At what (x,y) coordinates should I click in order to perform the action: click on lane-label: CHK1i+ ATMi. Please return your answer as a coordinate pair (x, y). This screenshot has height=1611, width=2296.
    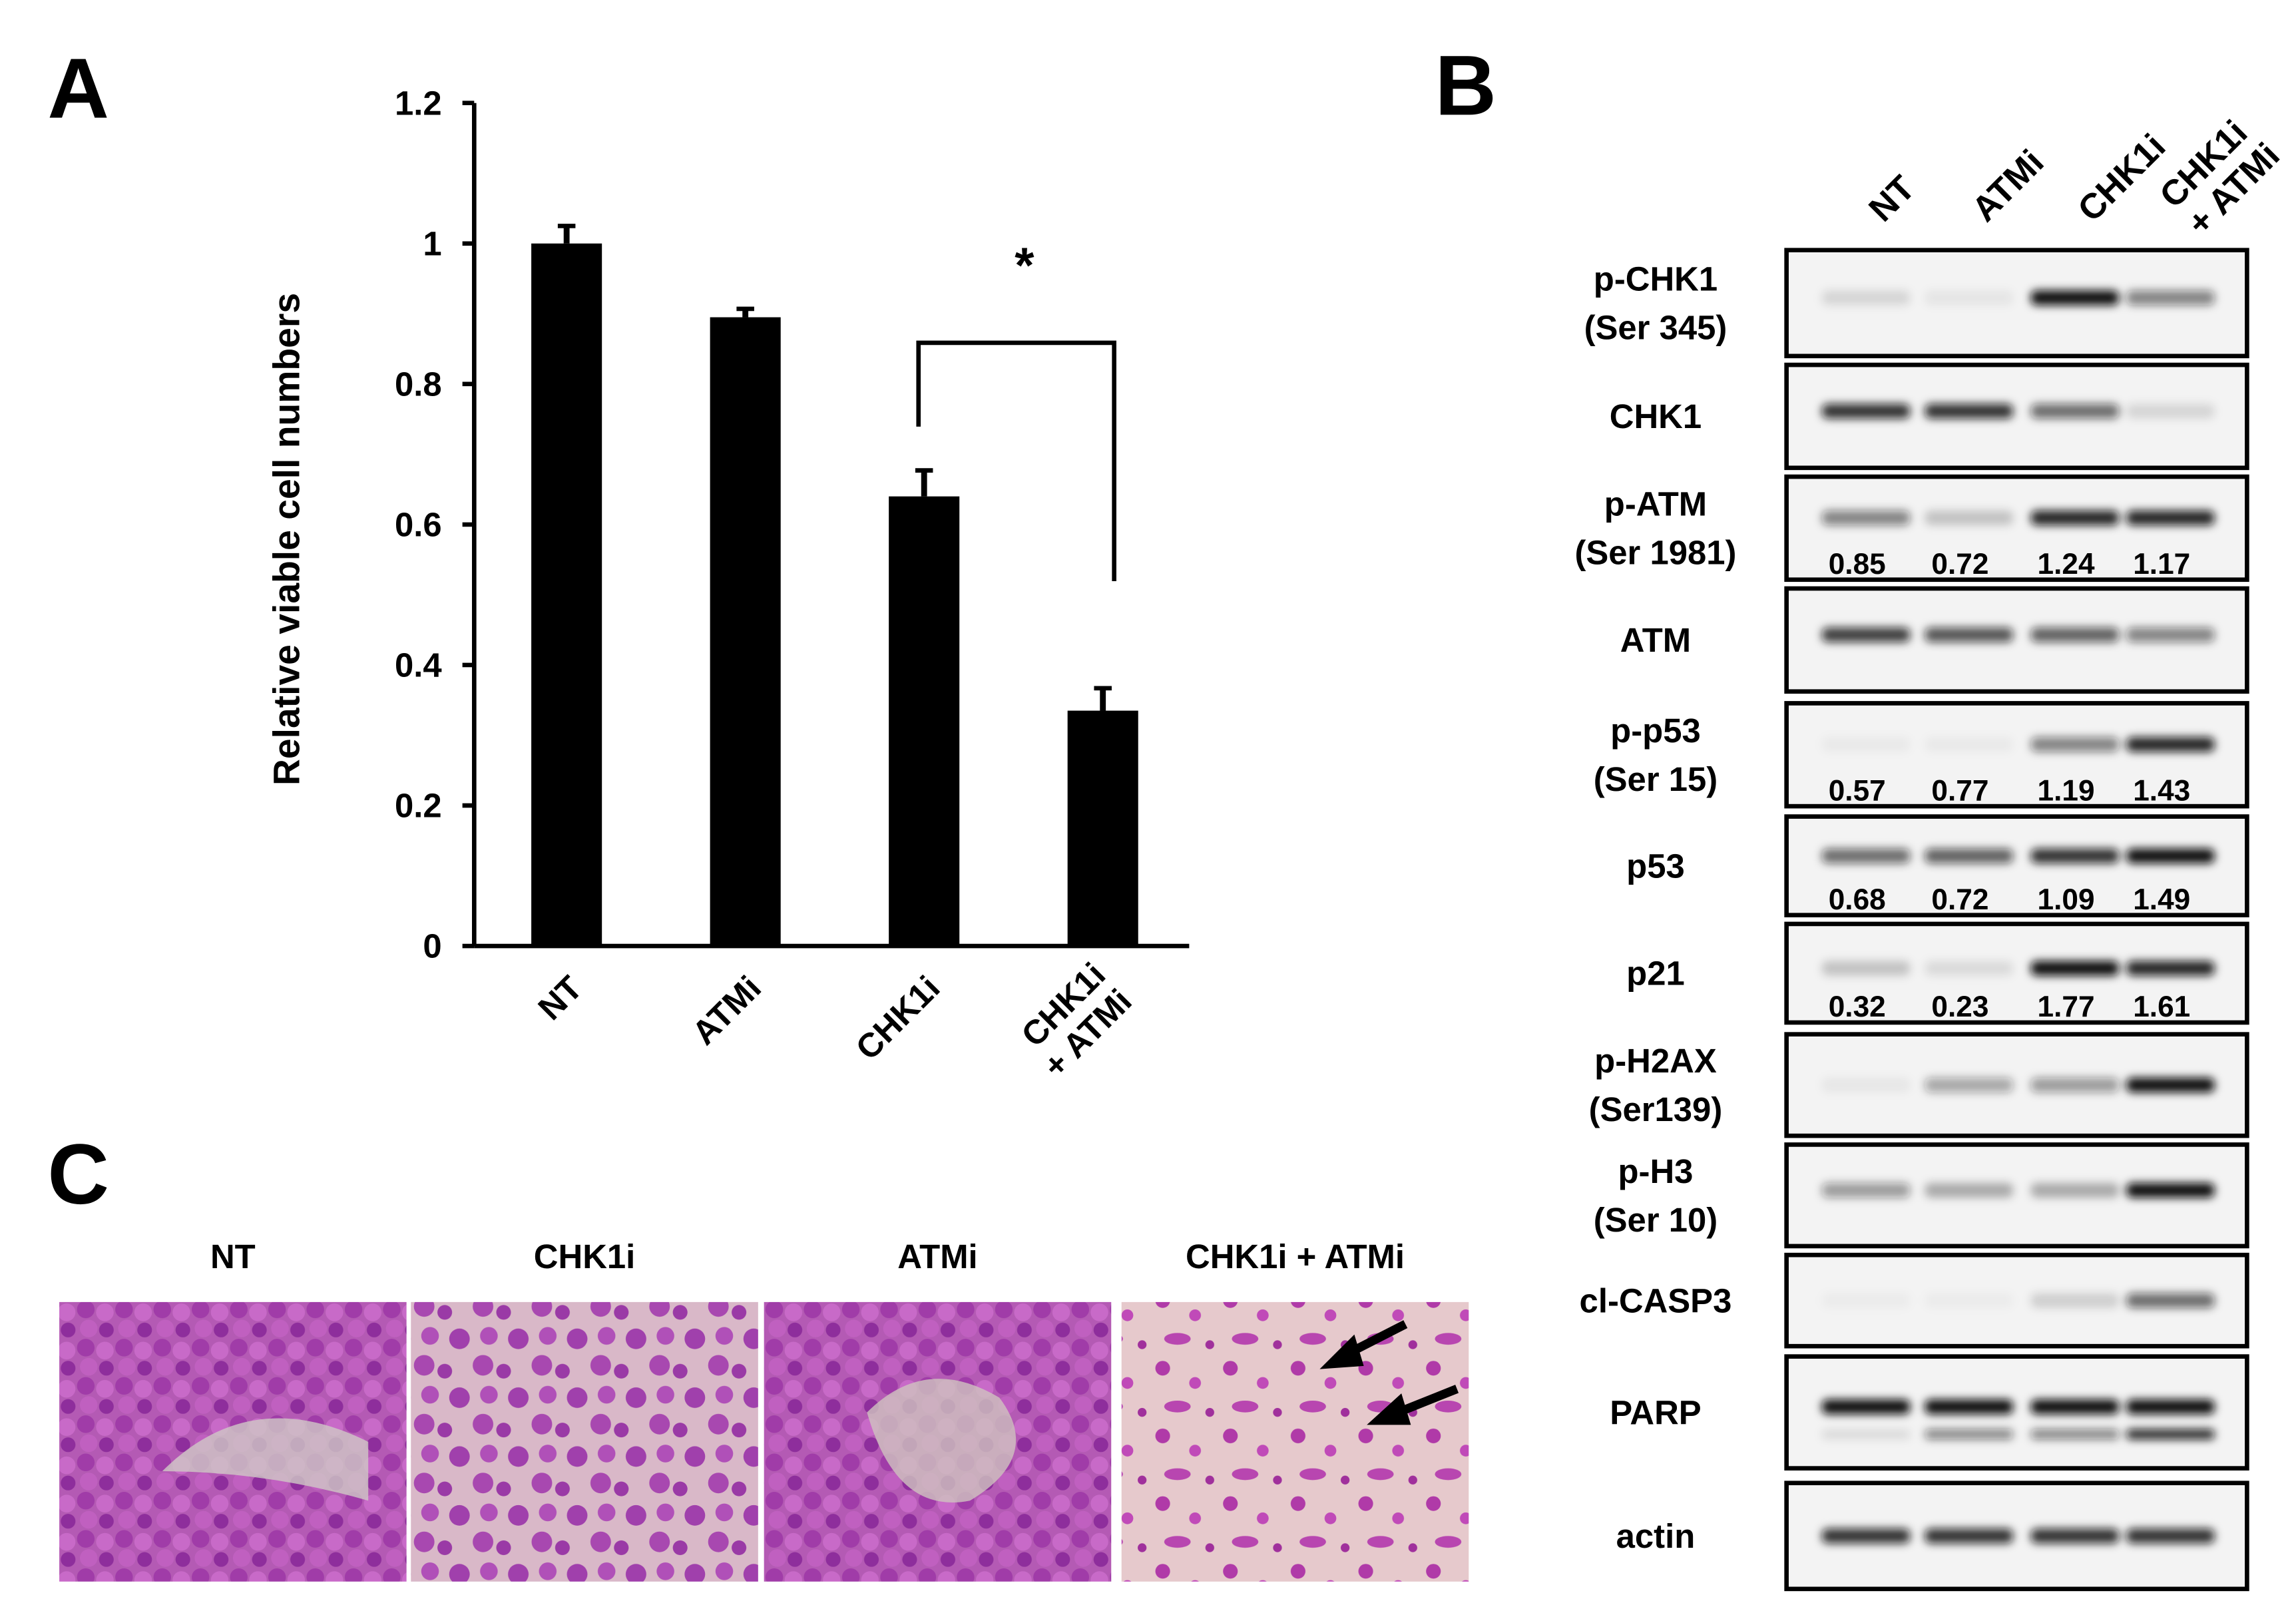
    Looking at the image, I should click on (2219, 175).